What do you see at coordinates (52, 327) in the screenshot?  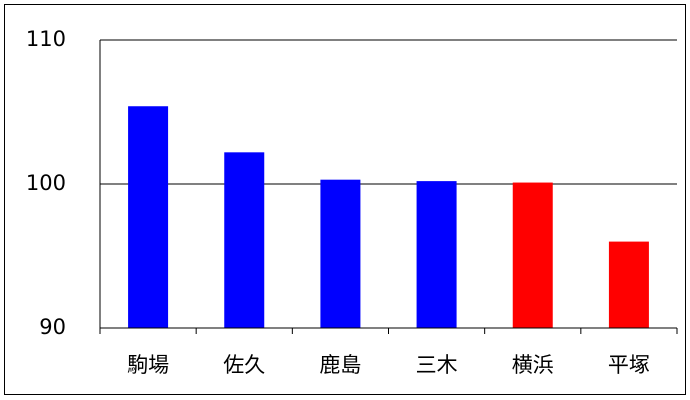 I see `y-tick-label: 90` at bounding box center [52, 327].